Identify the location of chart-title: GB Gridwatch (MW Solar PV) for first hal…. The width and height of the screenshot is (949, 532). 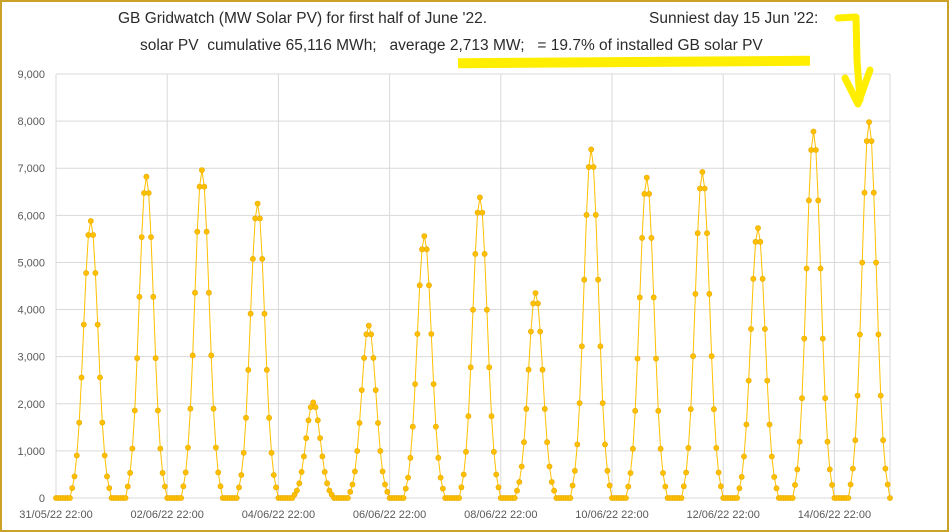
(303, 18).